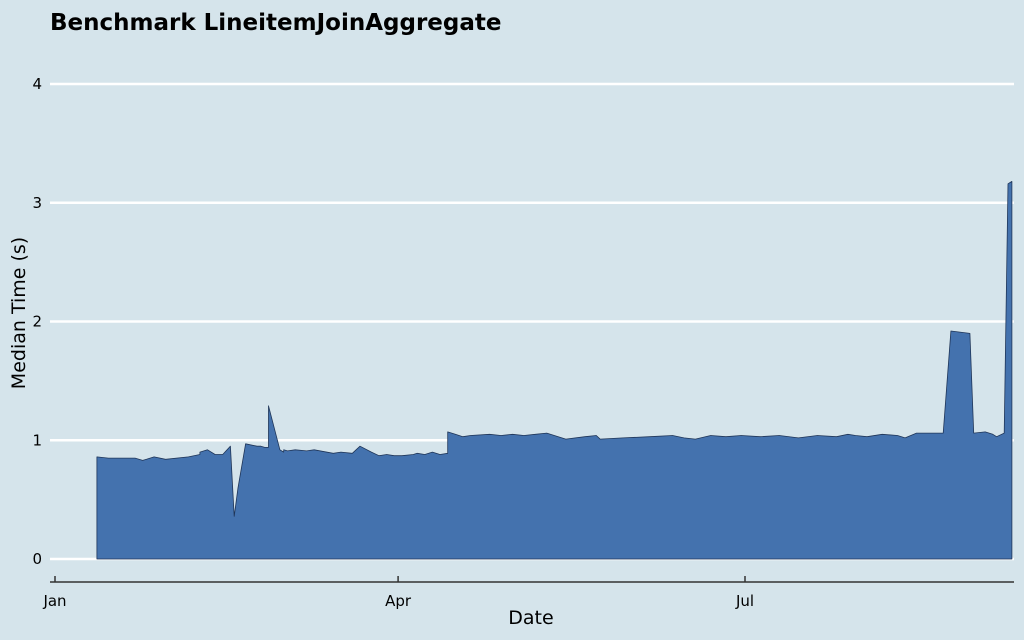 The height and width of the screenshot is (640, 1024). Describe the element at coordinates (54, 601) in the screenshot. I see `x-tick-label-0: Jan` at that location.